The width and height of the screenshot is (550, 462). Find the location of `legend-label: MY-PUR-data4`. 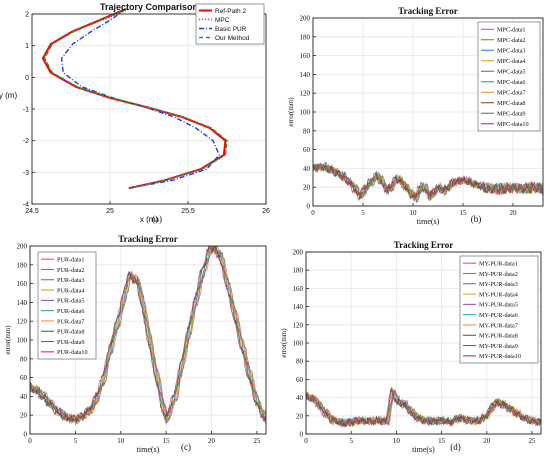

legend-label: MY-PUR-data4 is located at coordinates (498, 294).